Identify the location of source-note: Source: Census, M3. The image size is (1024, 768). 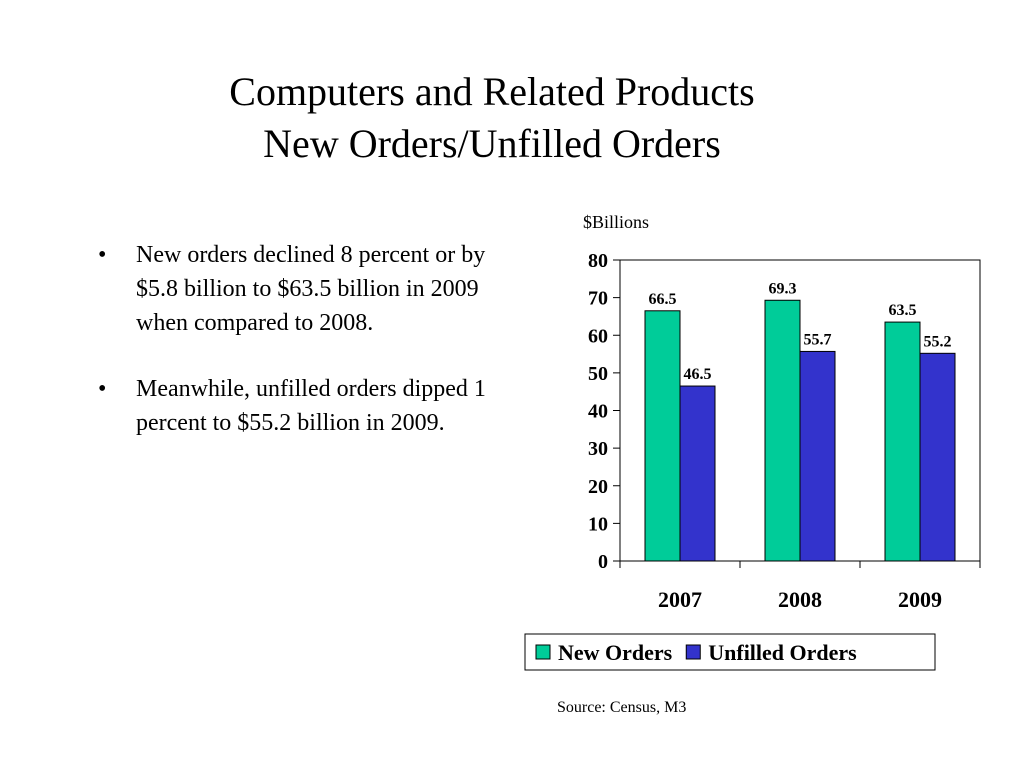
(622, 707).